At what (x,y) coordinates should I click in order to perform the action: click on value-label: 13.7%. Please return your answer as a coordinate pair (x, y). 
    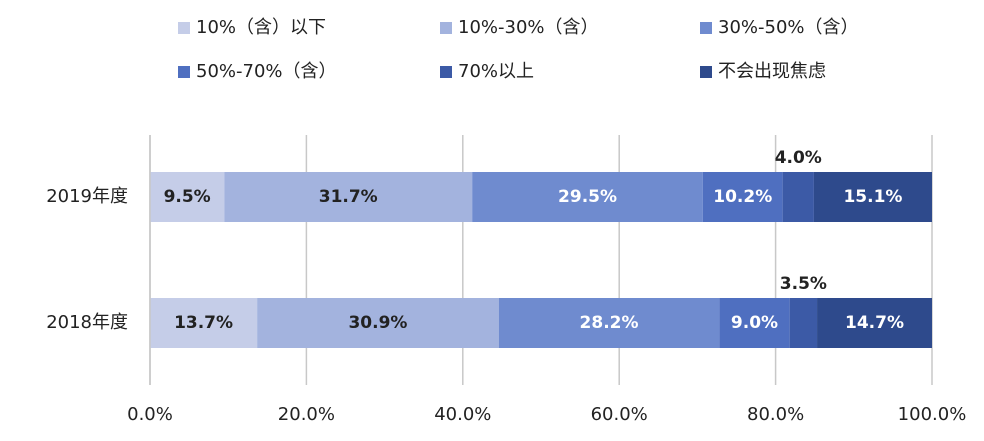
    Looking at the image, I should click on (203, 323).